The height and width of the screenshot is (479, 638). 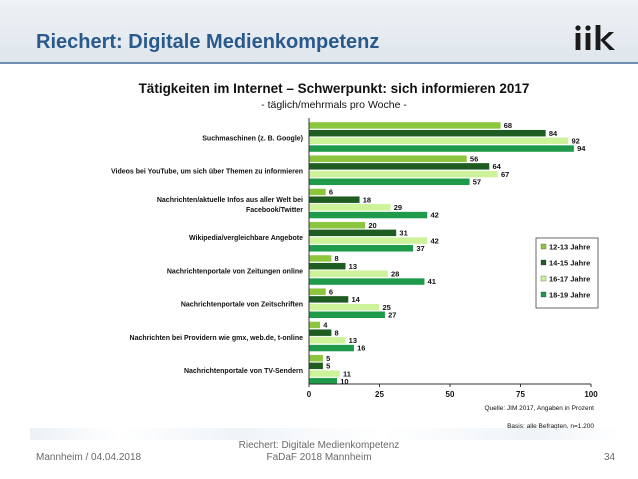 What do you see at coordinates (246, 238) in the screenshot?
I see `category-label: Wikipedia/vergleichbare Angebote` at bounding box center [246, 238].